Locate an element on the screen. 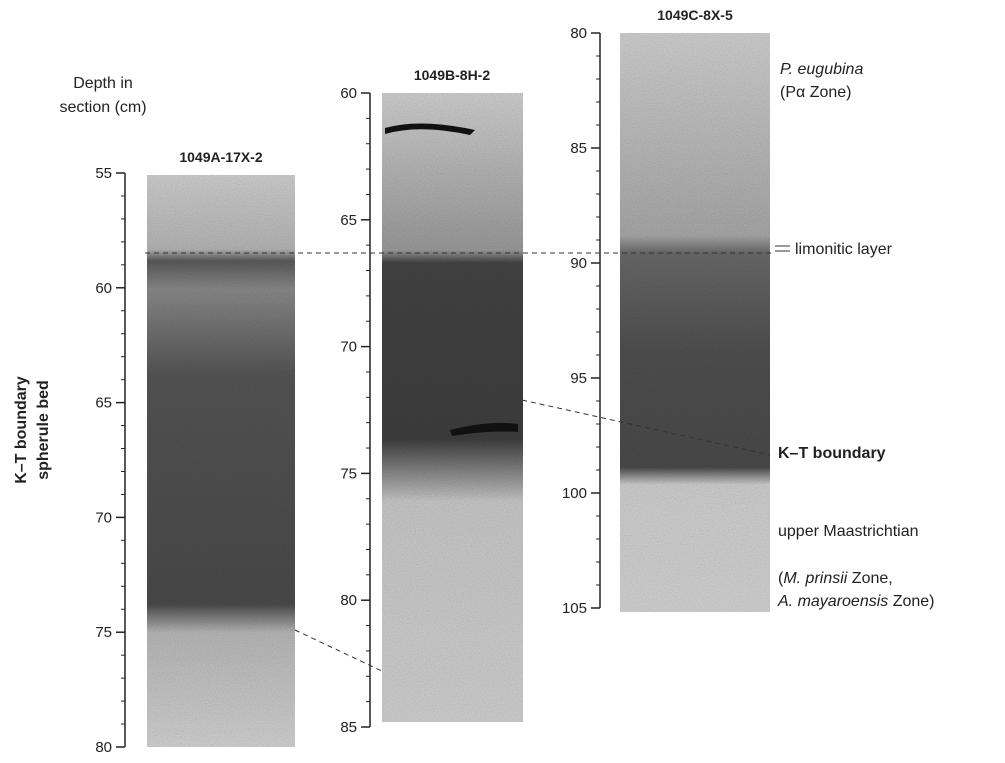 Image resolution: width=1005 pixels, height=763 pixels. annotation: P. eugubina is located at coordinates (821, 69).